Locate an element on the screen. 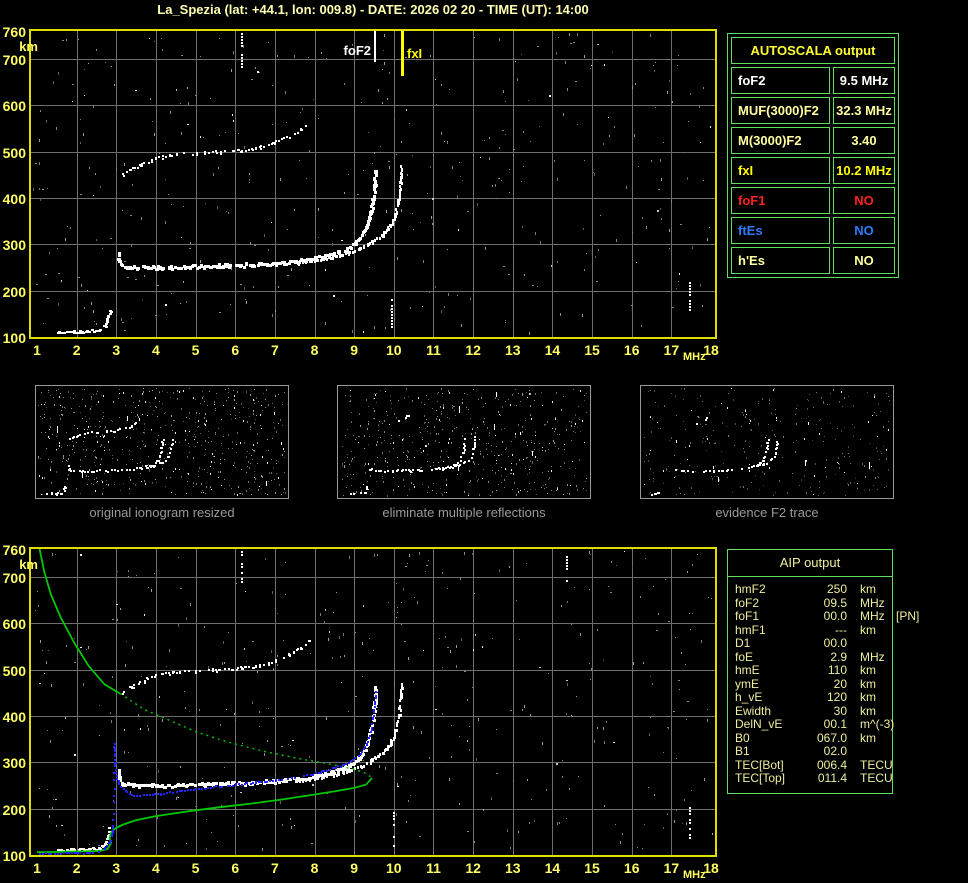  aip-lbl: foF1 is located at coordinates (747, 616).